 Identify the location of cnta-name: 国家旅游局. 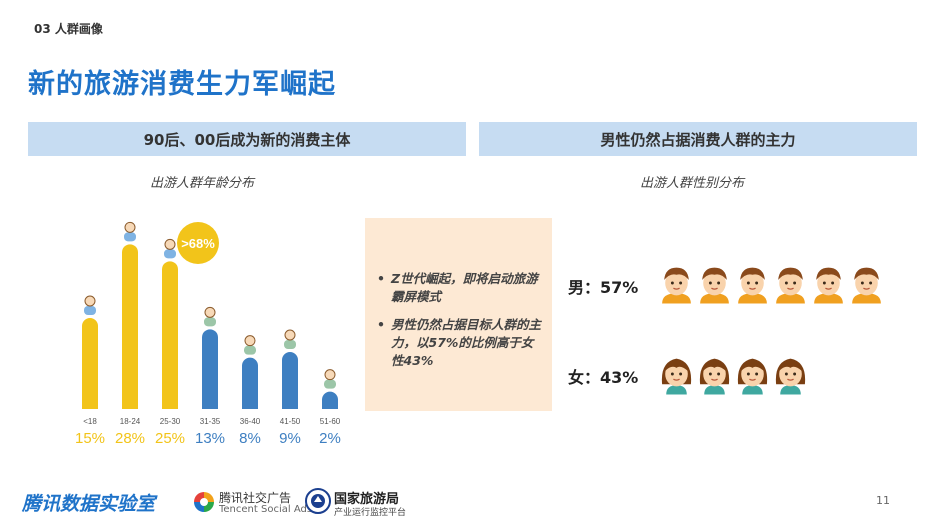
(367, 499).